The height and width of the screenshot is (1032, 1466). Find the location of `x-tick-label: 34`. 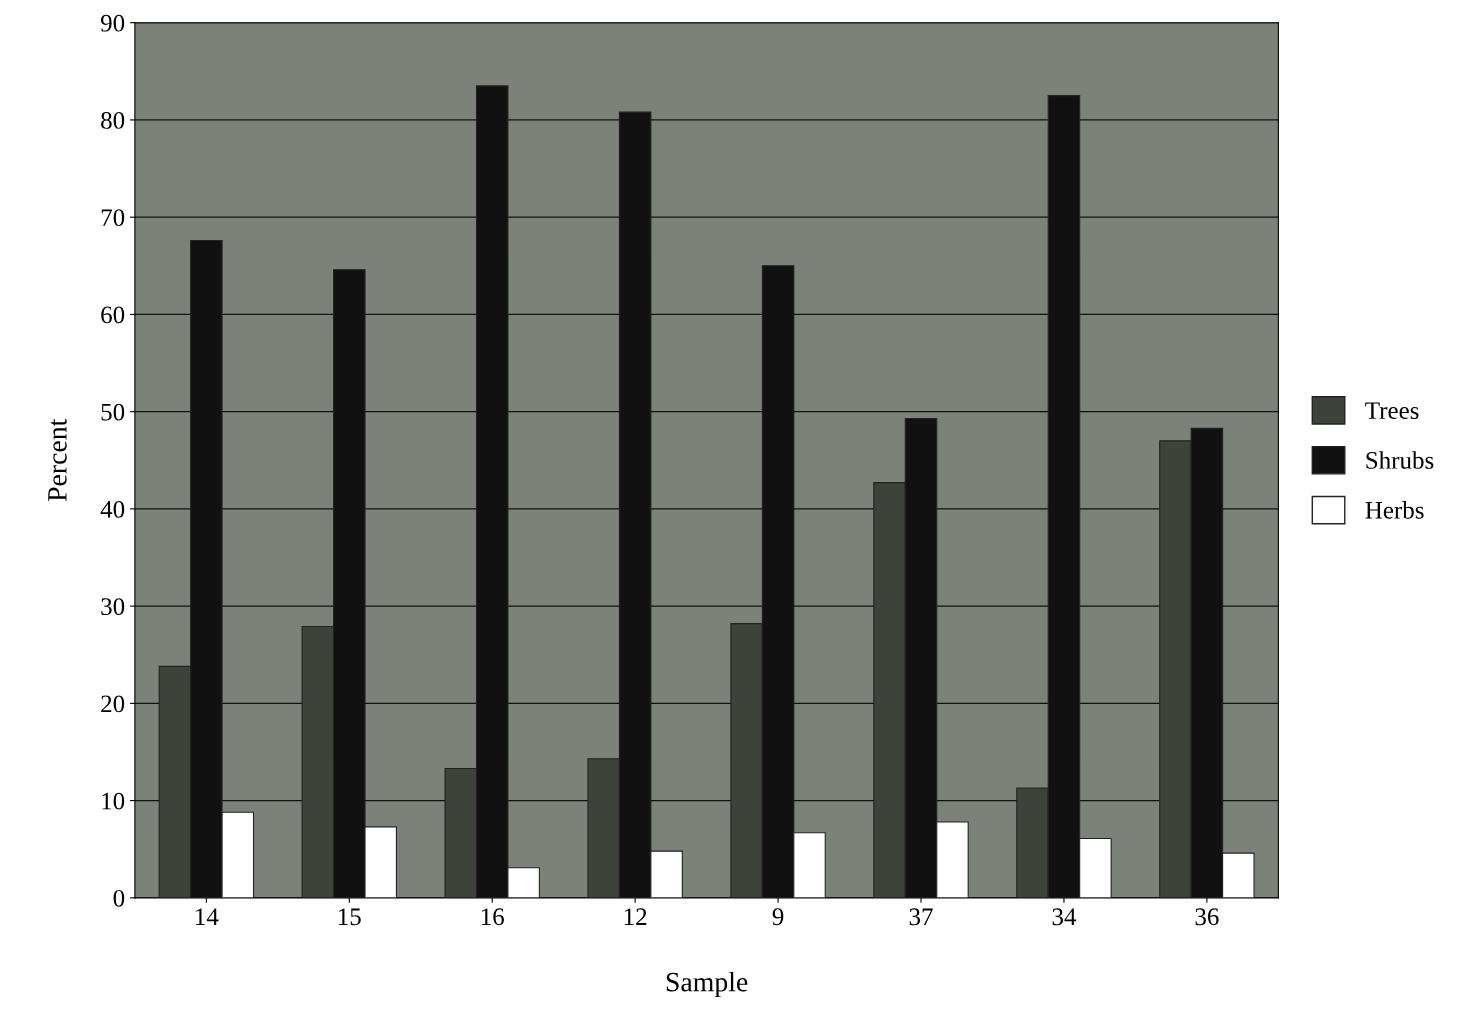

x-tick-label: 34 is located at coordinates (1064, 917).